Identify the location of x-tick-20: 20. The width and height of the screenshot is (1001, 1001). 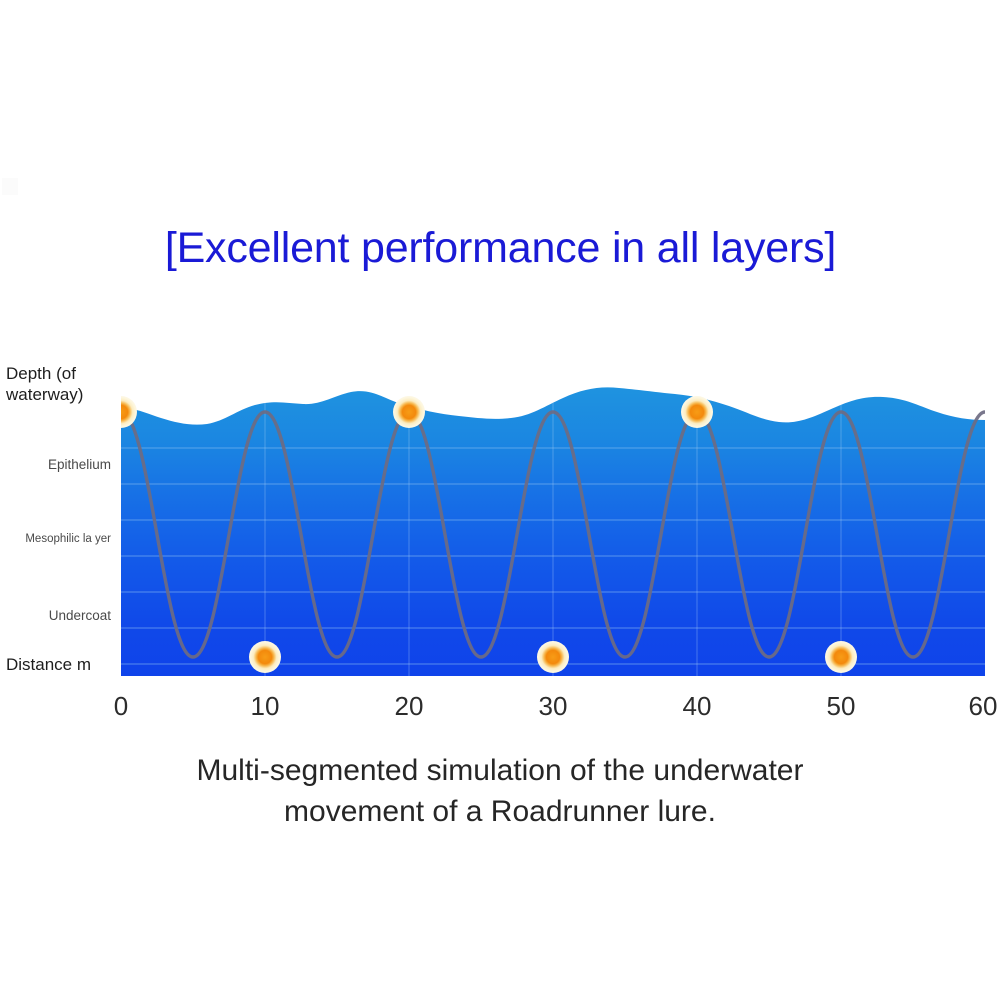
(409, 706).